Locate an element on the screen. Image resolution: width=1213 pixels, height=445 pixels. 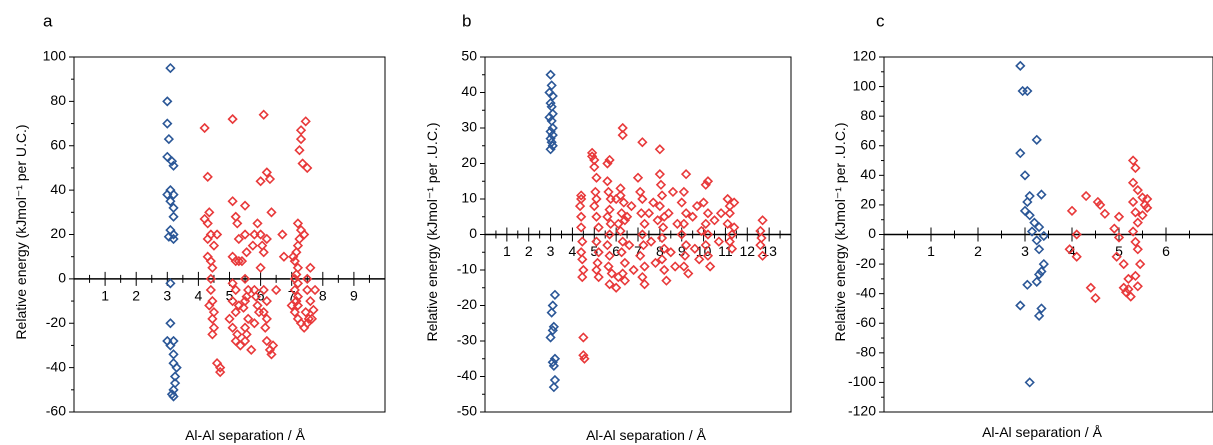
y-tick-label: 20 is located at coordinates (868, 204).